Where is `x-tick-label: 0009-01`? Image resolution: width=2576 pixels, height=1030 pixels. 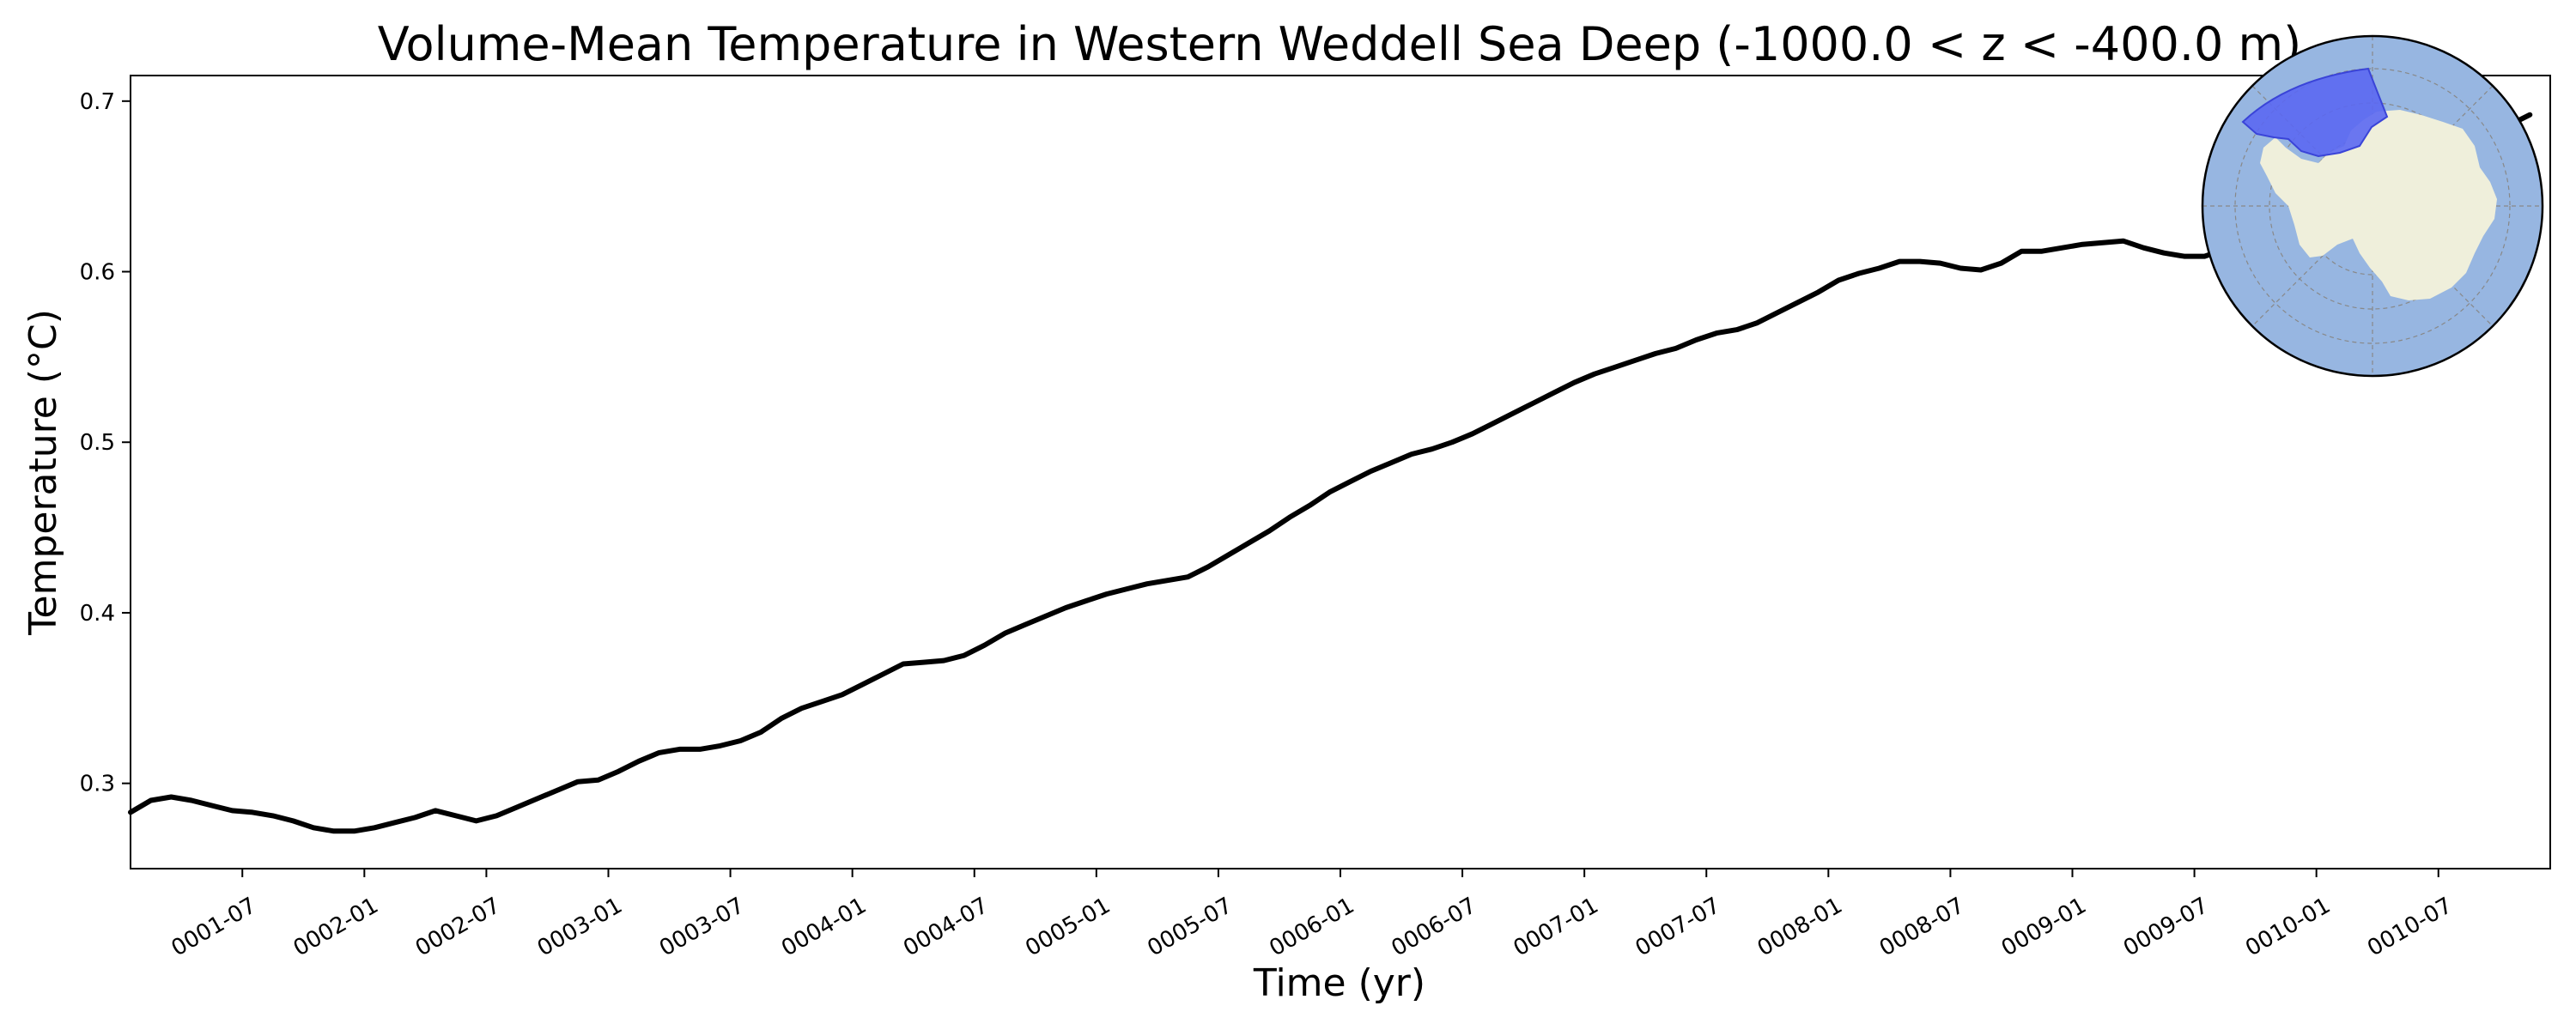
x-tick-label: 0009-01 is located at coordinates (2044, 927).